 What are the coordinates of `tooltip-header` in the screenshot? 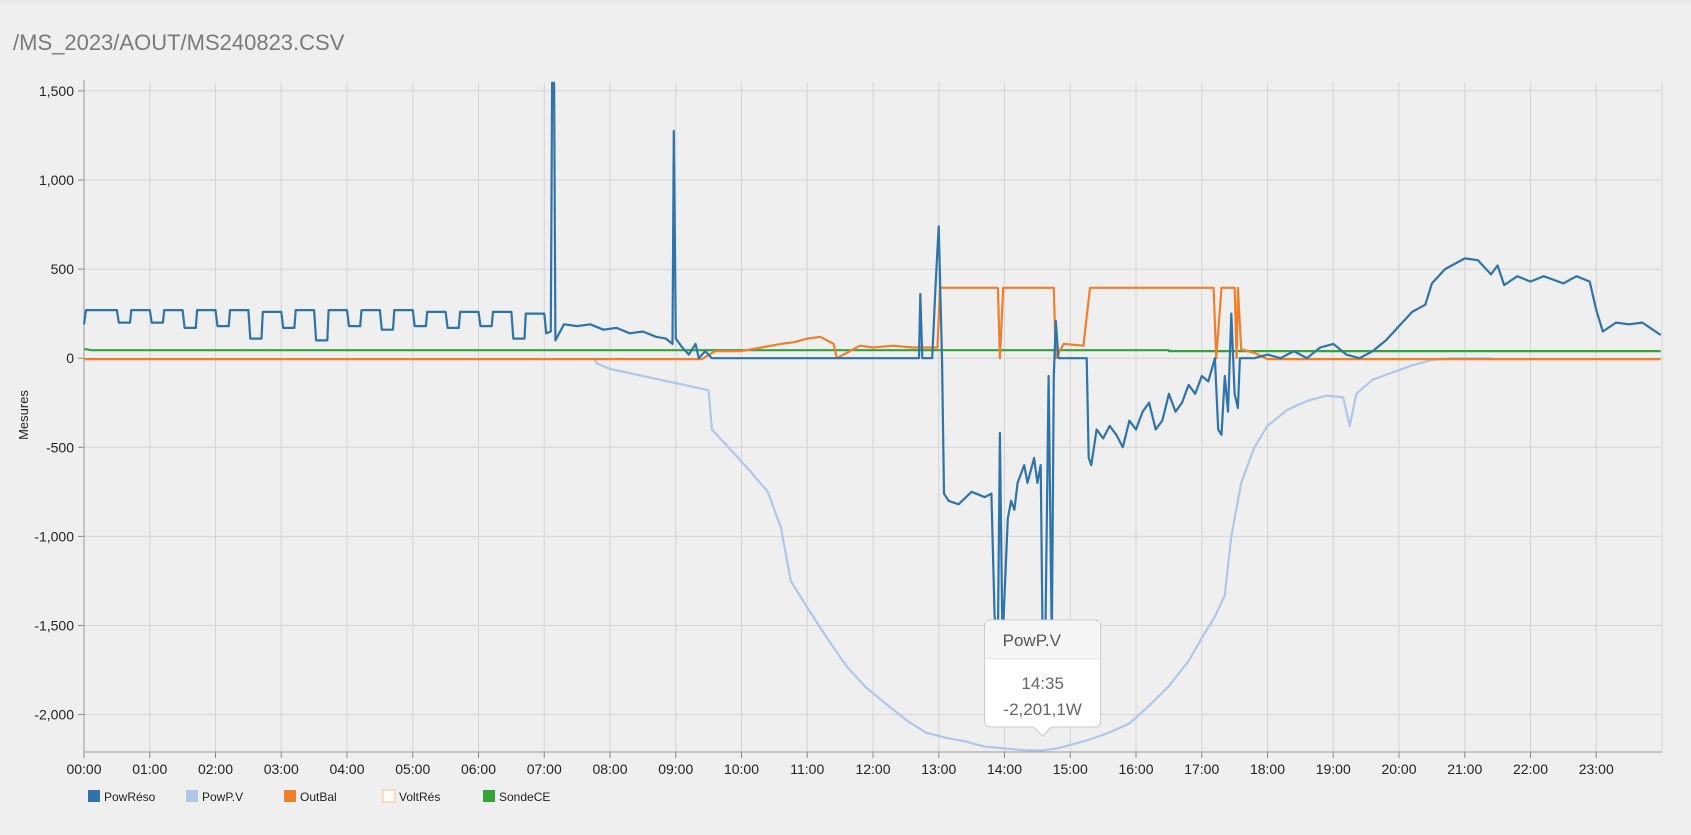 It's located at (1042, 640).